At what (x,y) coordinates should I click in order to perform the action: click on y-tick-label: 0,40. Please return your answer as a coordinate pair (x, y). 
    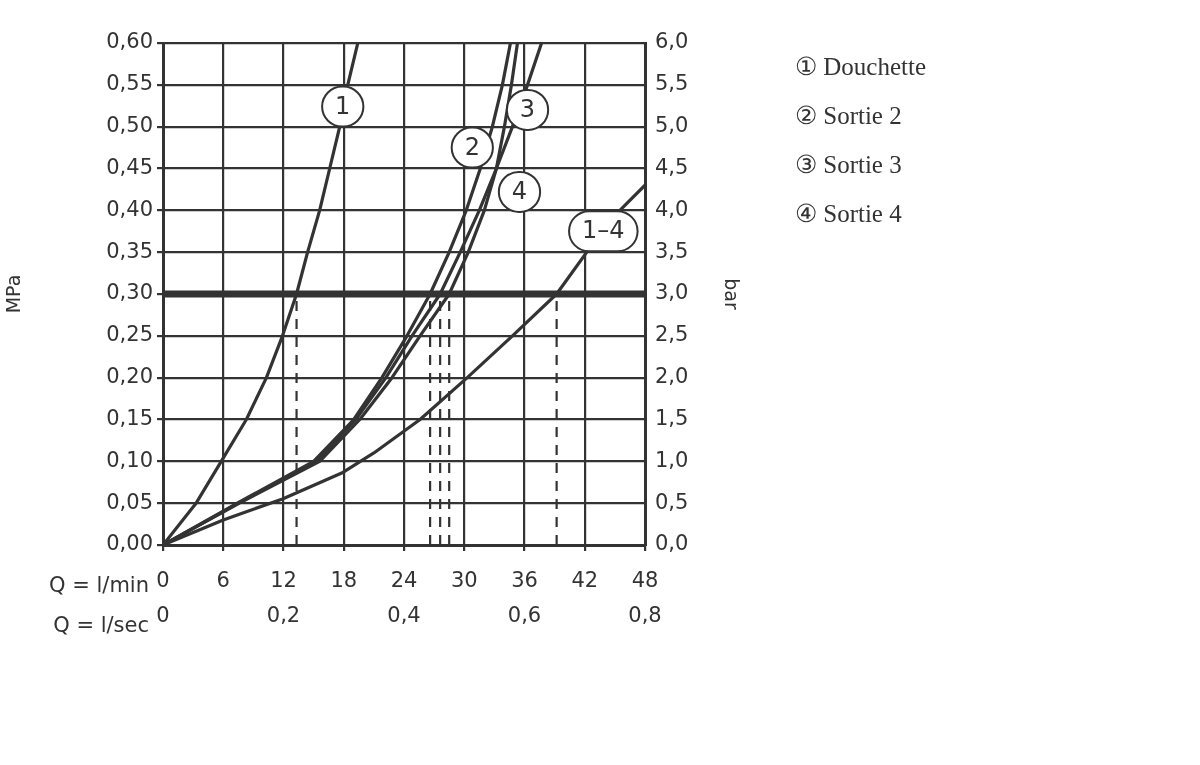
    Looking at the image, I should click on (129, 208).